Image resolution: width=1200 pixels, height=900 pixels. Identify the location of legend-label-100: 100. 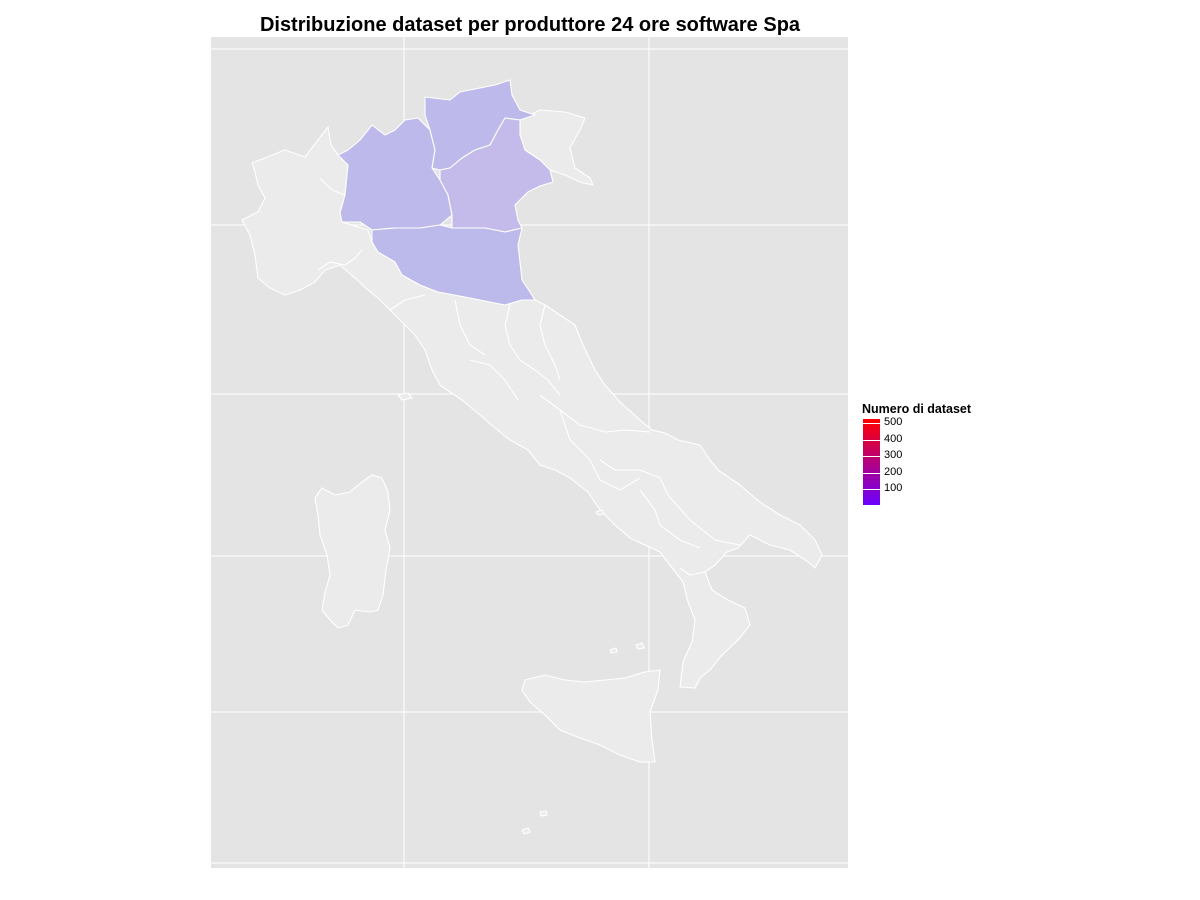
(893, 488).